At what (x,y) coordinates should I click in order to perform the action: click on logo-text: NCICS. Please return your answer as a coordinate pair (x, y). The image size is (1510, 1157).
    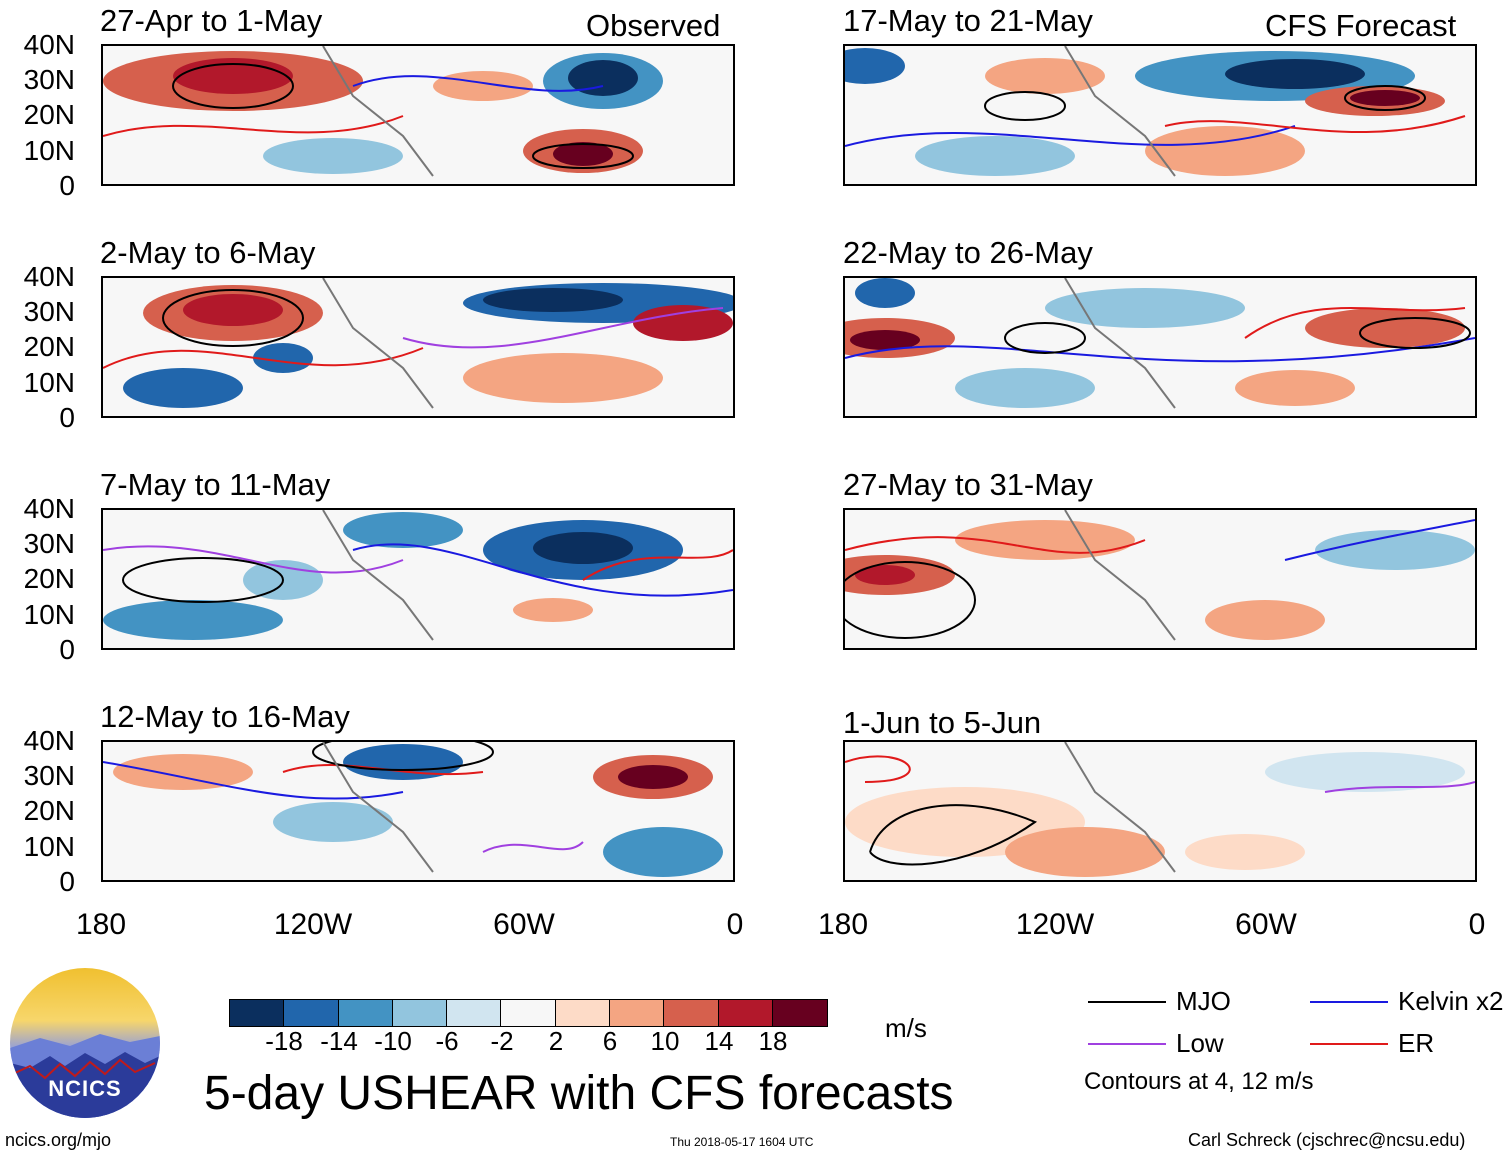
    Looking at the image, I should click on (85, 1088).